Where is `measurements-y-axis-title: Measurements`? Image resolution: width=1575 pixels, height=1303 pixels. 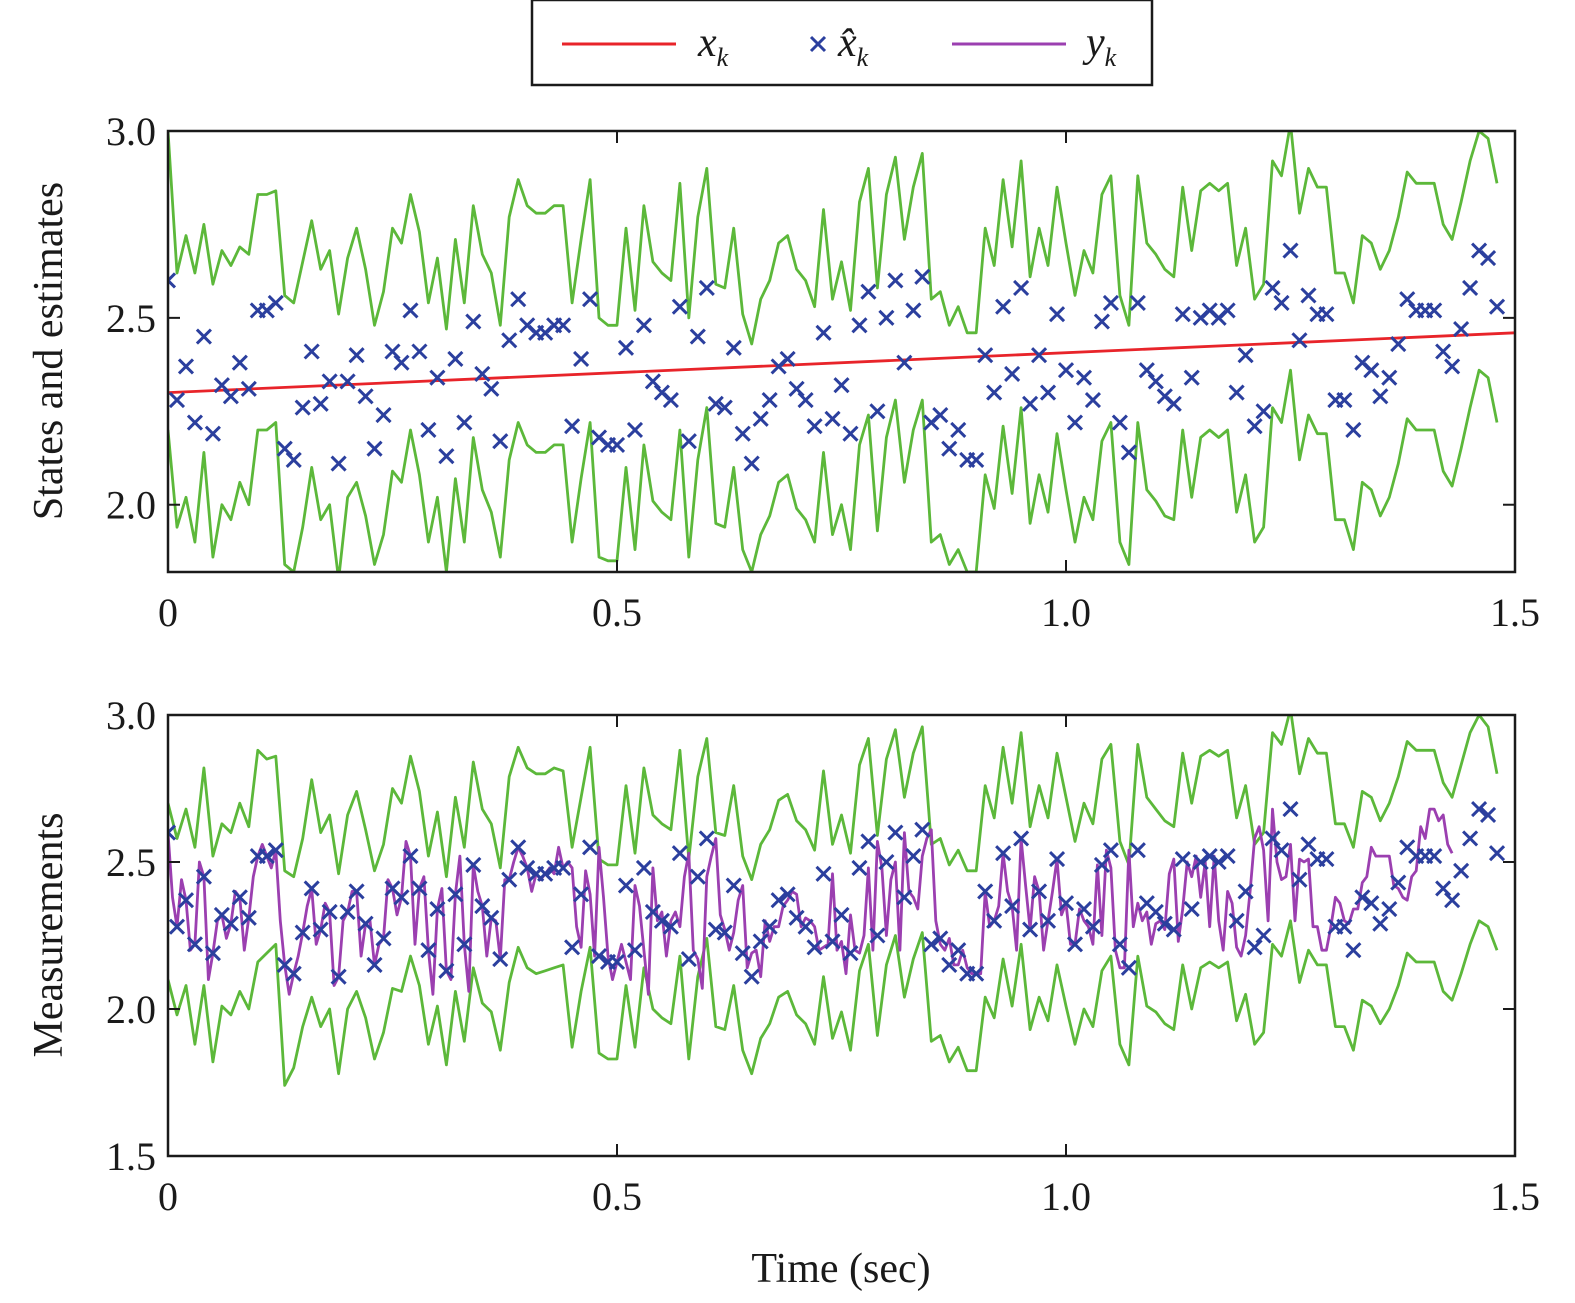
measurements-y-axis-title: Measurements is located at coordinates (49, 935).